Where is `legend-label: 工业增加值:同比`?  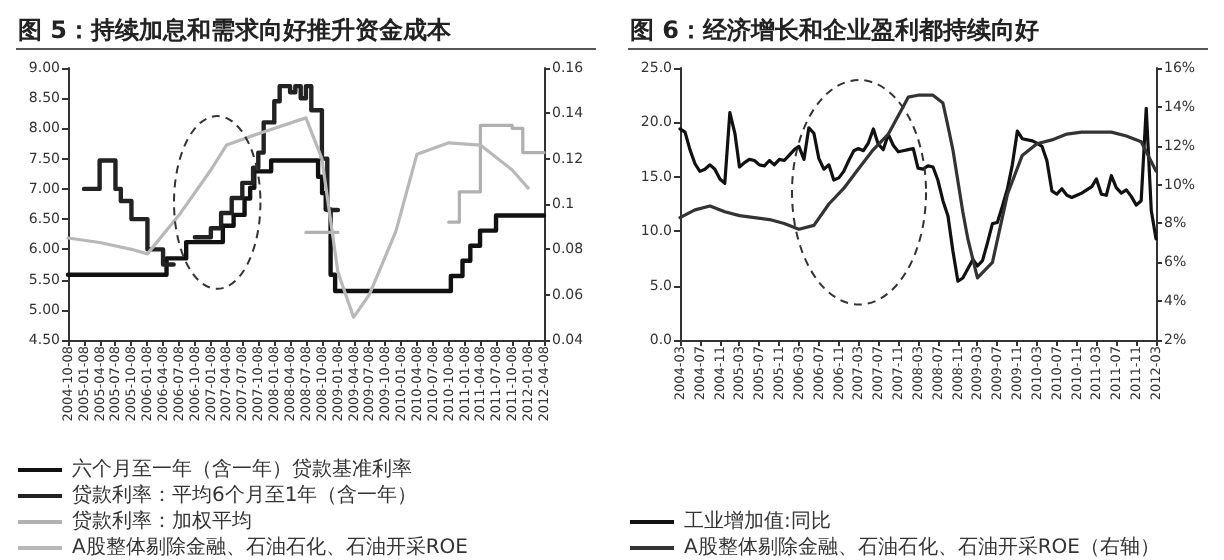
legend-label: 工业增加值:同比 is located at coordinates (757, 521).